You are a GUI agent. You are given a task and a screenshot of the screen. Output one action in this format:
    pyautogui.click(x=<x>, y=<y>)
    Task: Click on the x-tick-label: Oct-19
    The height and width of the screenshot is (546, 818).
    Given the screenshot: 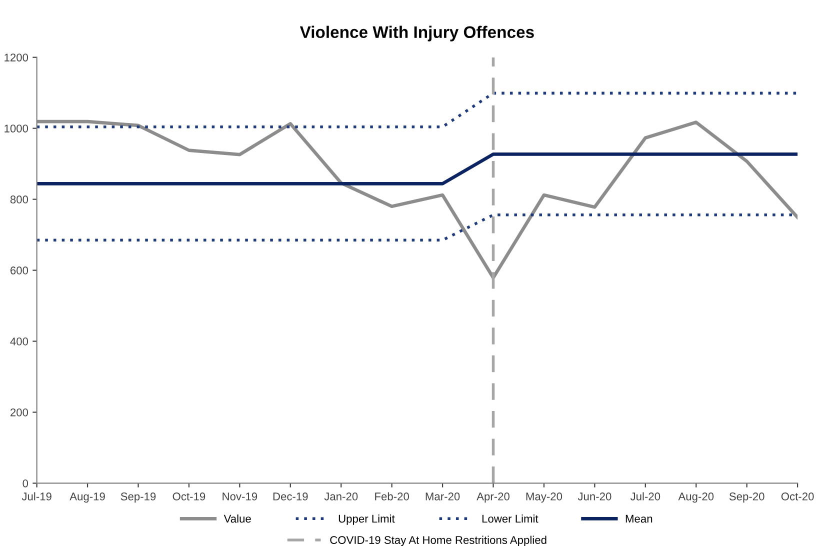 What is the action you would take?
    pyautogui.click(x=189, y=496)
    